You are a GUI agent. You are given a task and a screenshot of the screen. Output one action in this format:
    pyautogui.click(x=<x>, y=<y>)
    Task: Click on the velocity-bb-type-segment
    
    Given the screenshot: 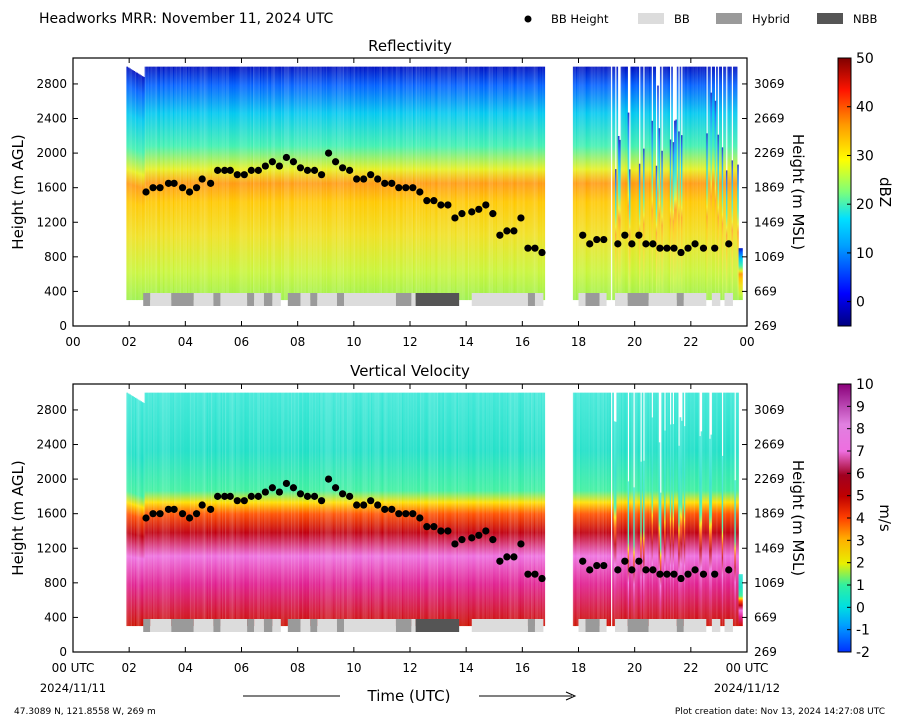 What is the action you would take?
    pyautogui.click(x=251, y=625)
    